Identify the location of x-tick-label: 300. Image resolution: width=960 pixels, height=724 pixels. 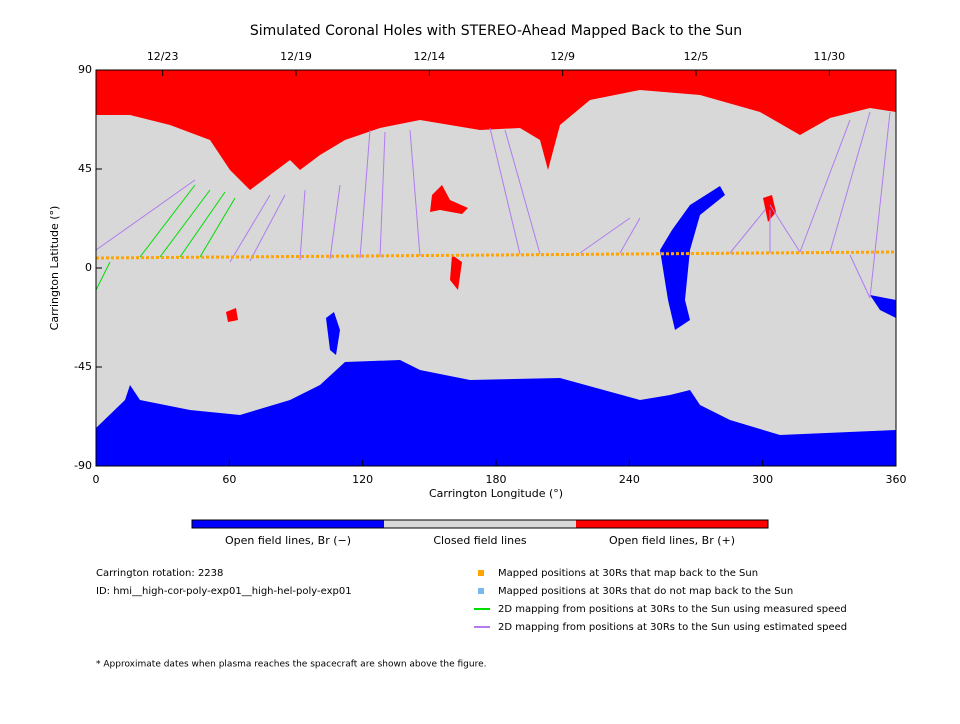
(762, 479).